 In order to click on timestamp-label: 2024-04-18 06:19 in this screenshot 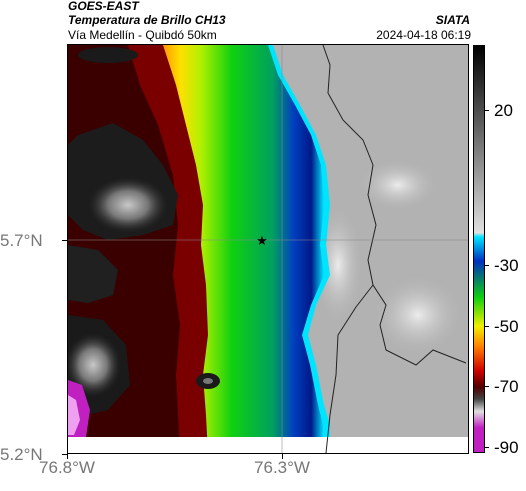, I will do `click(423, 35)`.